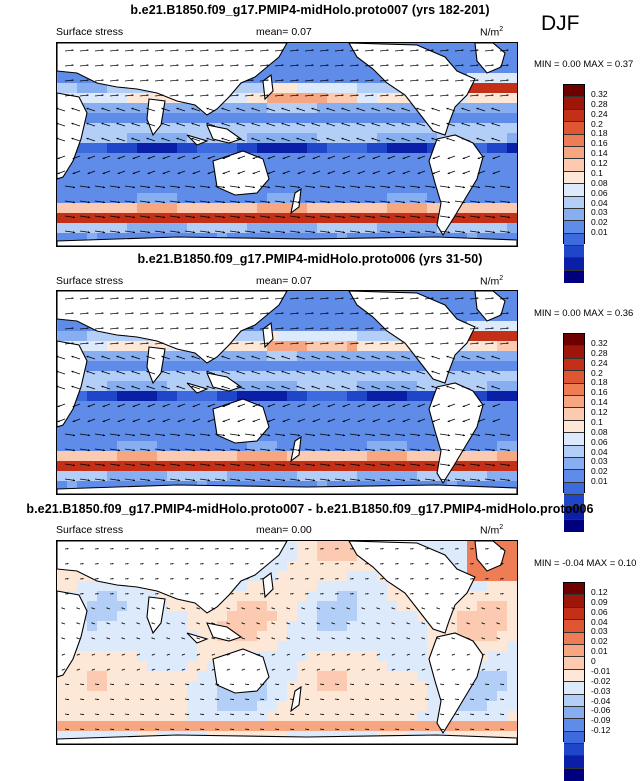  What do you see at coordinates (597, 422) in the screenshot?
I see `colorbar-label: 0.1` at bounding box center [597, 422].